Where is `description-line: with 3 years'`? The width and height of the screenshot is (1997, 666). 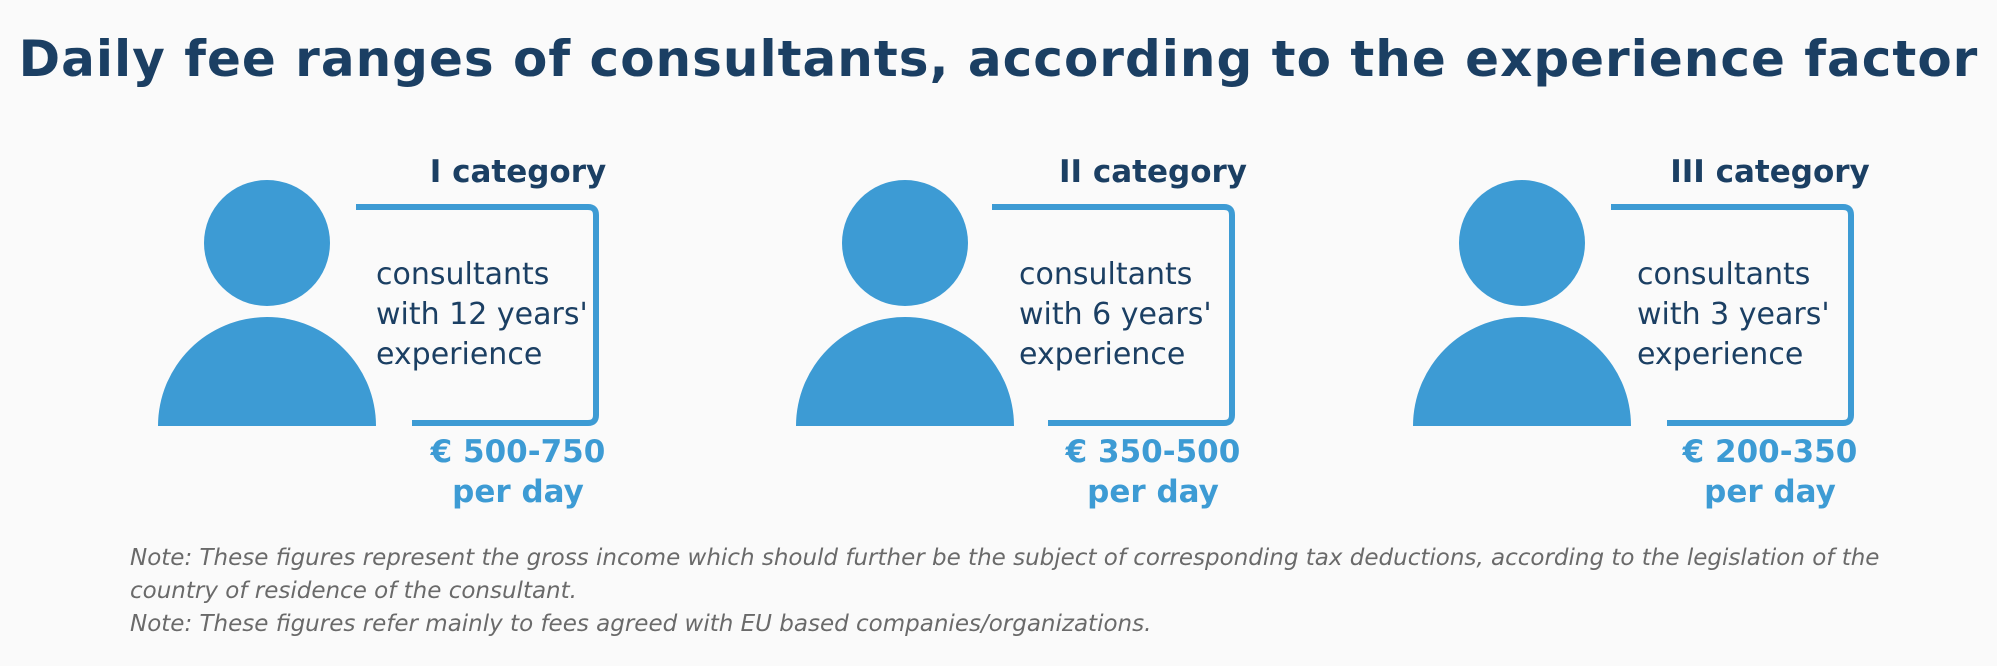
description-line: with 3 years' is located at coordinates (1733, 314).